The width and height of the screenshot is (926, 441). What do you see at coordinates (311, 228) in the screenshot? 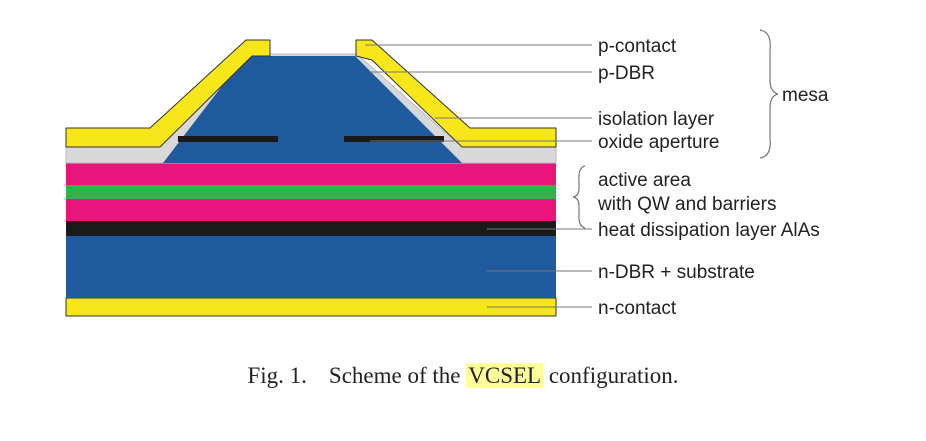
I see `heat-dissipation-layer` at bounding box center [311, 228].